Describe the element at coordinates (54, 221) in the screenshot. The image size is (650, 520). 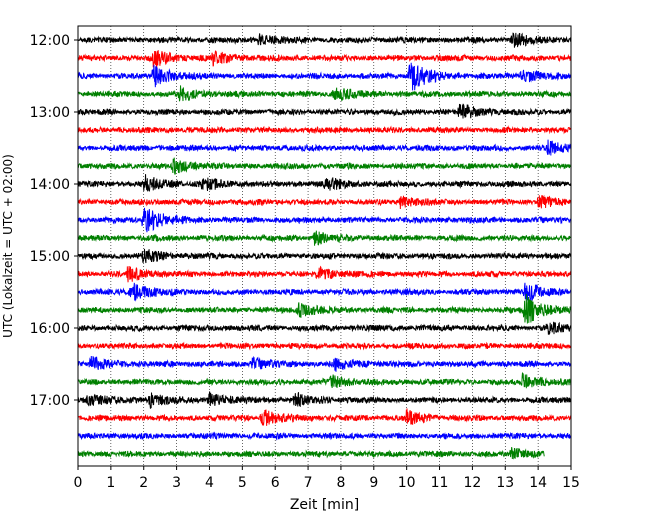
I see `y-axis-ticks: 12:00 13:00 14:00 15:00 16:00 17:00` at that location.